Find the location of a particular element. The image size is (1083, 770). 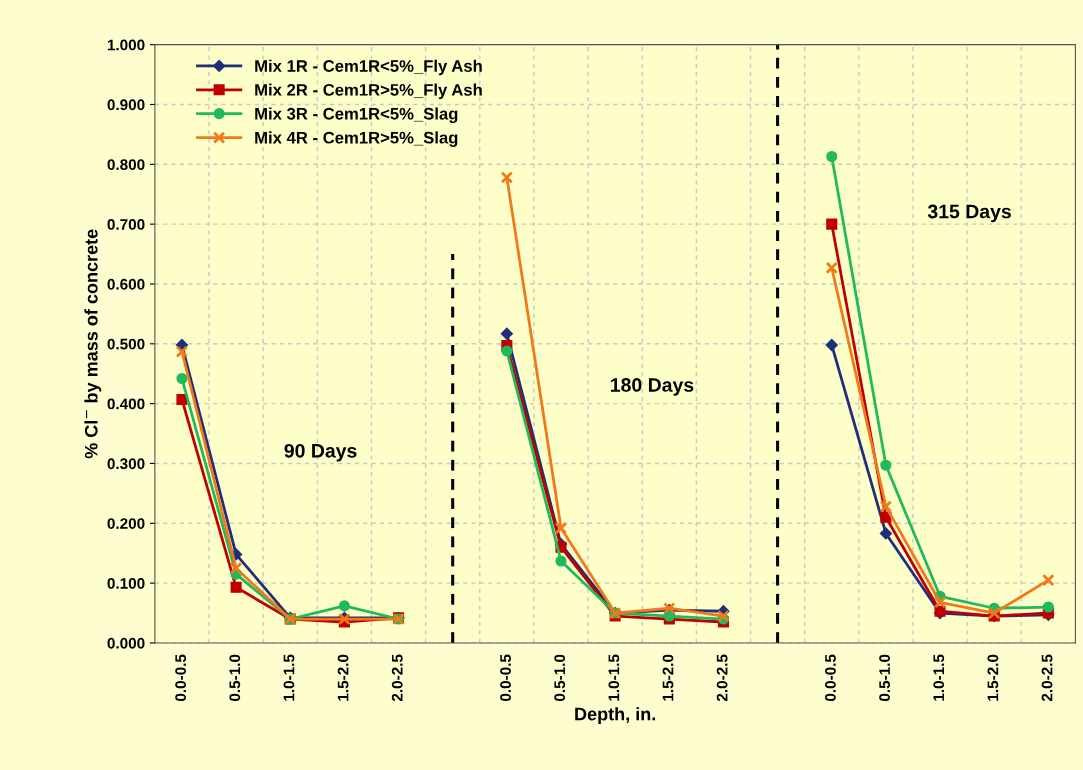

y-tick-label: 0.000 is located at coordinates (126, 643).